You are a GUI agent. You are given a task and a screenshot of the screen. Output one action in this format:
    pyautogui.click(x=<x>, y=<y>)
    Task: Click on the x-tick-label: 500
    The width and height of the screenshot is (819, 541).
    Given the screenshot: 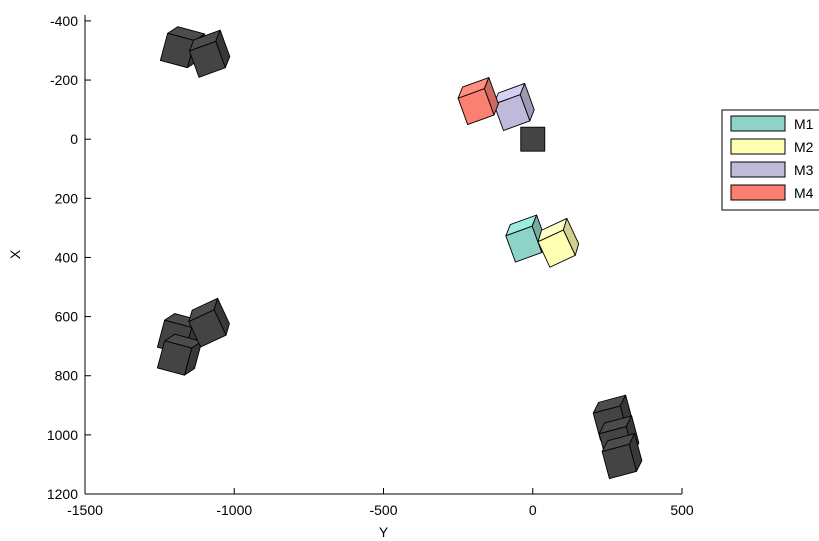 What is the action you would take?
    pyautogui.click(x=682, y=510)
    